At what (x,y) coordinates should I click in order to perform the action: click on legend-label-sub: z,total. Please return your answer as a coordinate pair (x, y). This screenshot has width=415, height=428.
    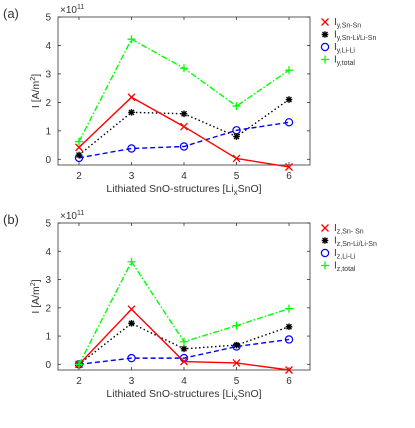
    Looking at the image, I should click on (346, 269).